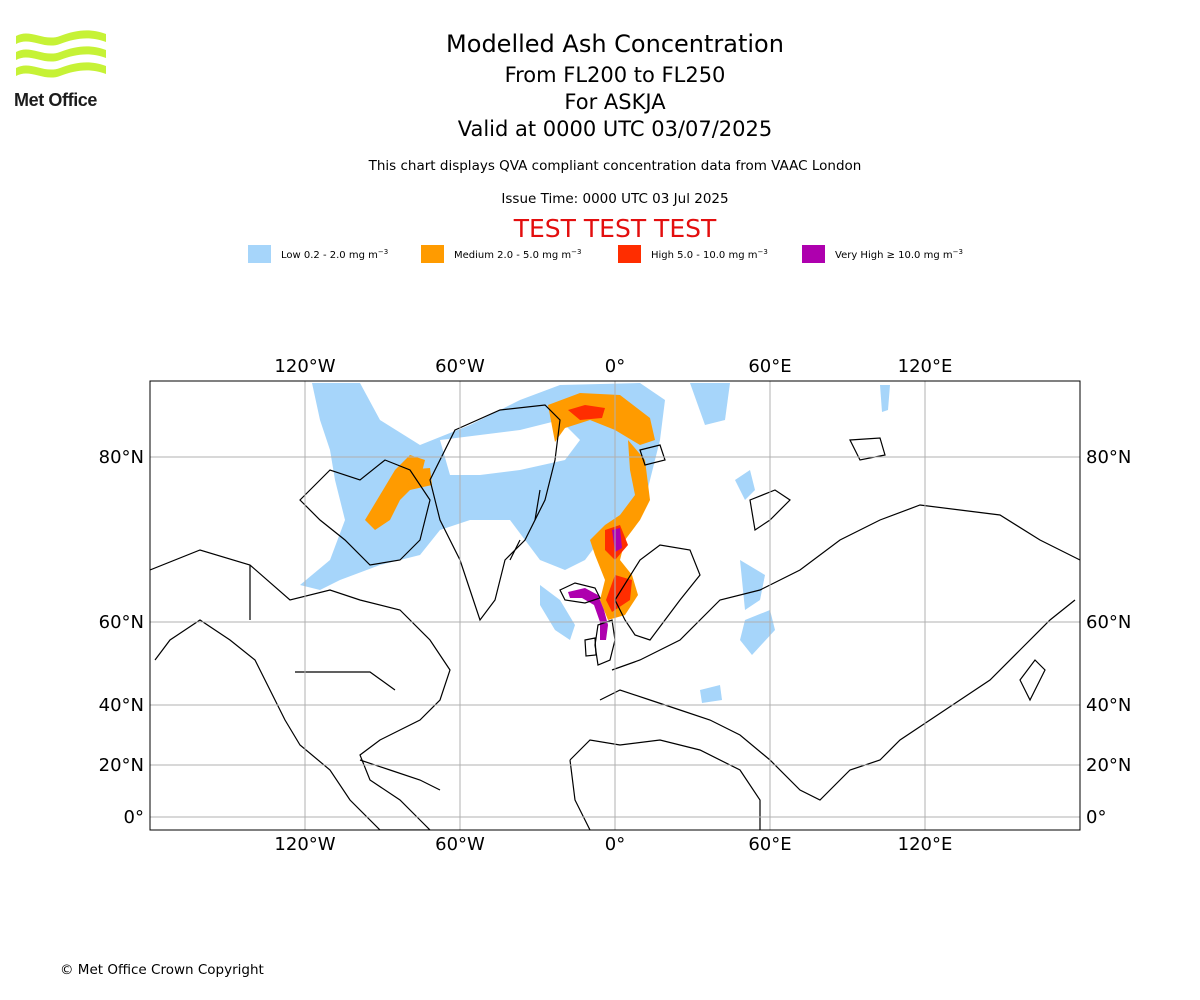  I want to click on lon-label-top-60w: 60°W, so click(460, 366).